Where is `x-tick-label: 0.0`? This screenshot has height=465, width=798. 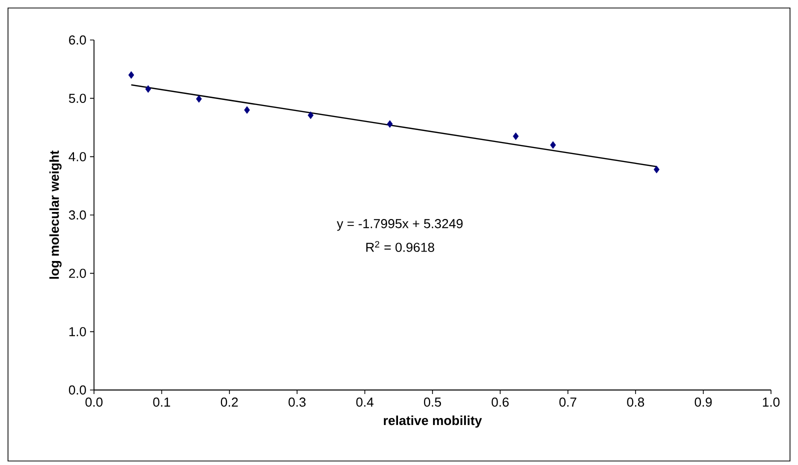 x-tick-label: 0.0 is located at coordinates (94, 402).